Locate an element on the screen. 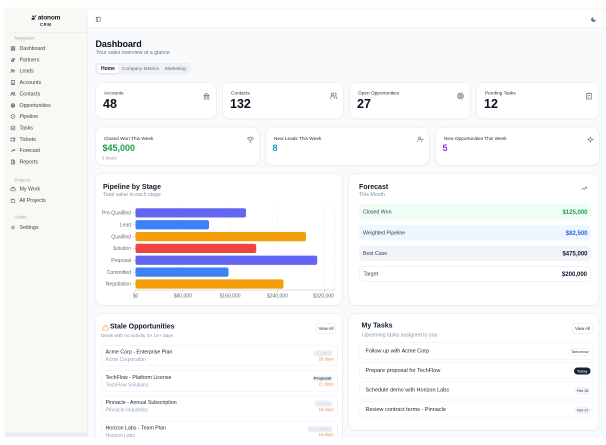 The height and width of the screenshot is (445, 606). svg-text: $240,000 is located at coordinates (277, 297).